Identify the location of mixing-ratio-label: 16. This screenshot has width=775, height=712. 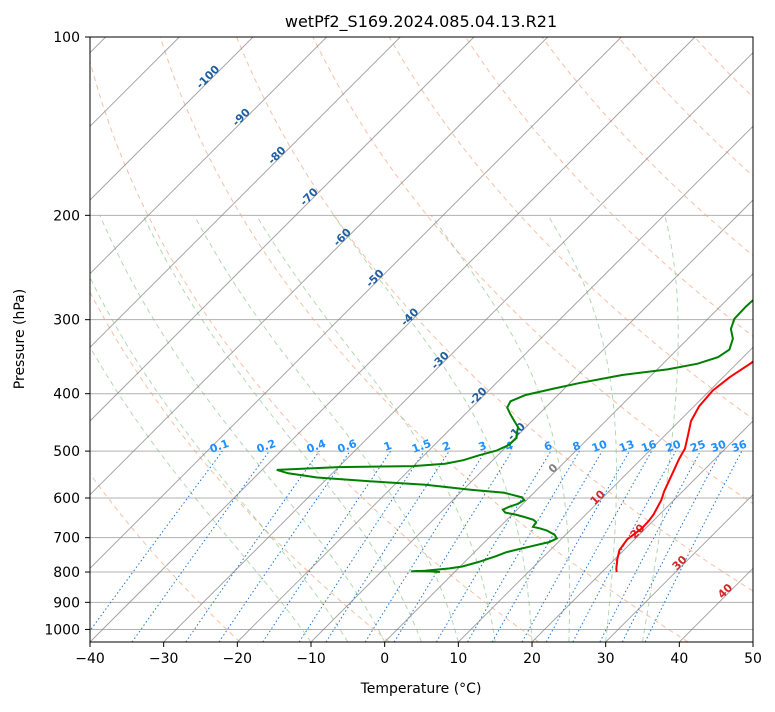
(649, 447).